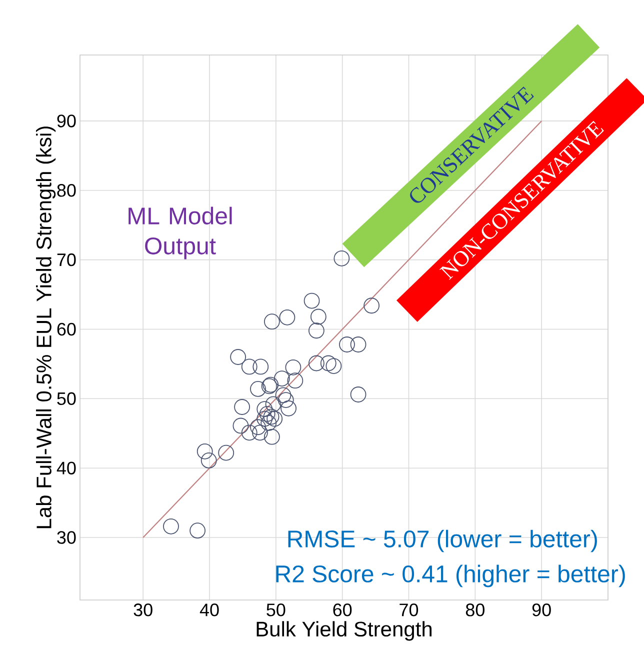 This screenshot has height=670, width=644. Describe the element at coordinates (66, 468) in the screenshot. I see `y-tick-label: 40` at that location.